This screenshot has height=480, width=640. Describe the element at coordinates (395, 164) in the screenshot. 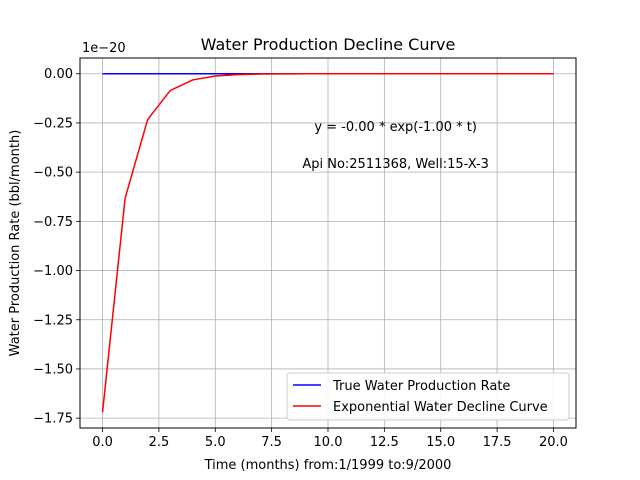

I see `well-annotation: Api No:2511368, Well:15-X-3` at that location.